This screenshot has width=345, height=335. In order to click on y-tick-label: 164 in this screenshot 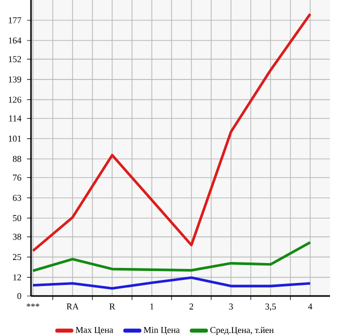, I will do `click(15, 40)`.